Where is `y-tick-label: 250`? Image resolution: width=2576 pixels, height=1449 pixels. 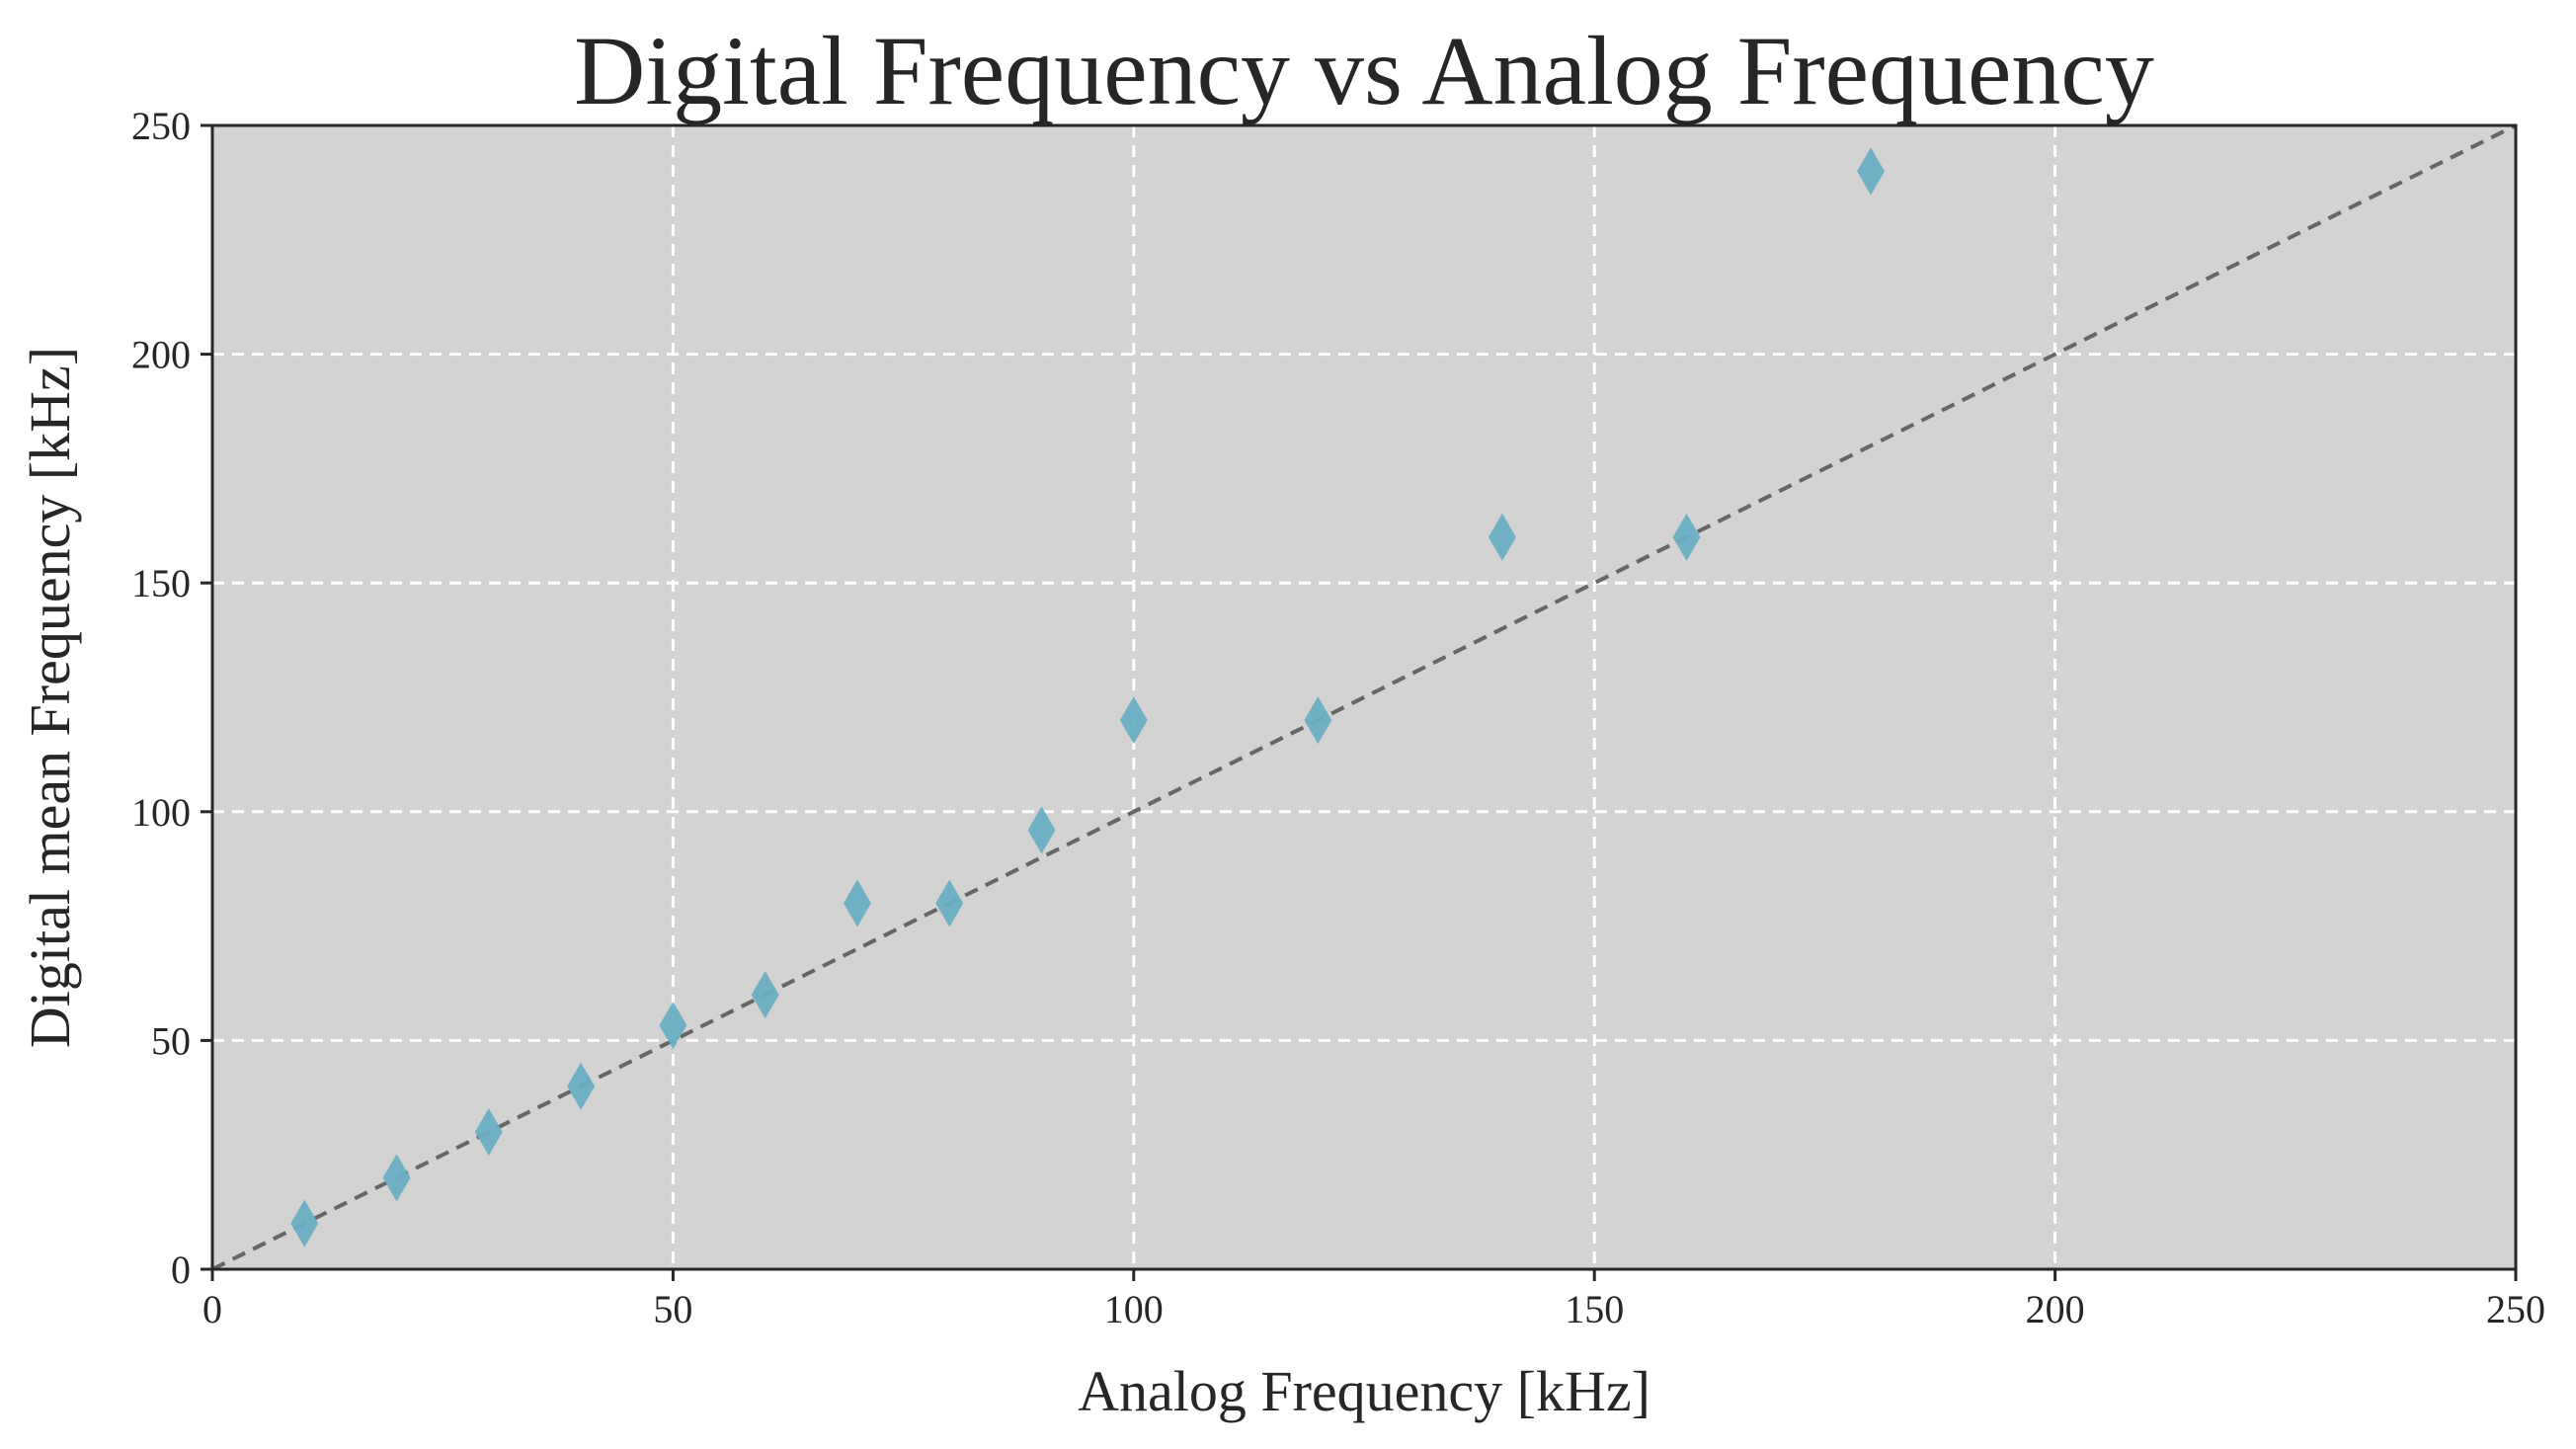 y-tick-label: 250 is located at coordinates (161, 126).